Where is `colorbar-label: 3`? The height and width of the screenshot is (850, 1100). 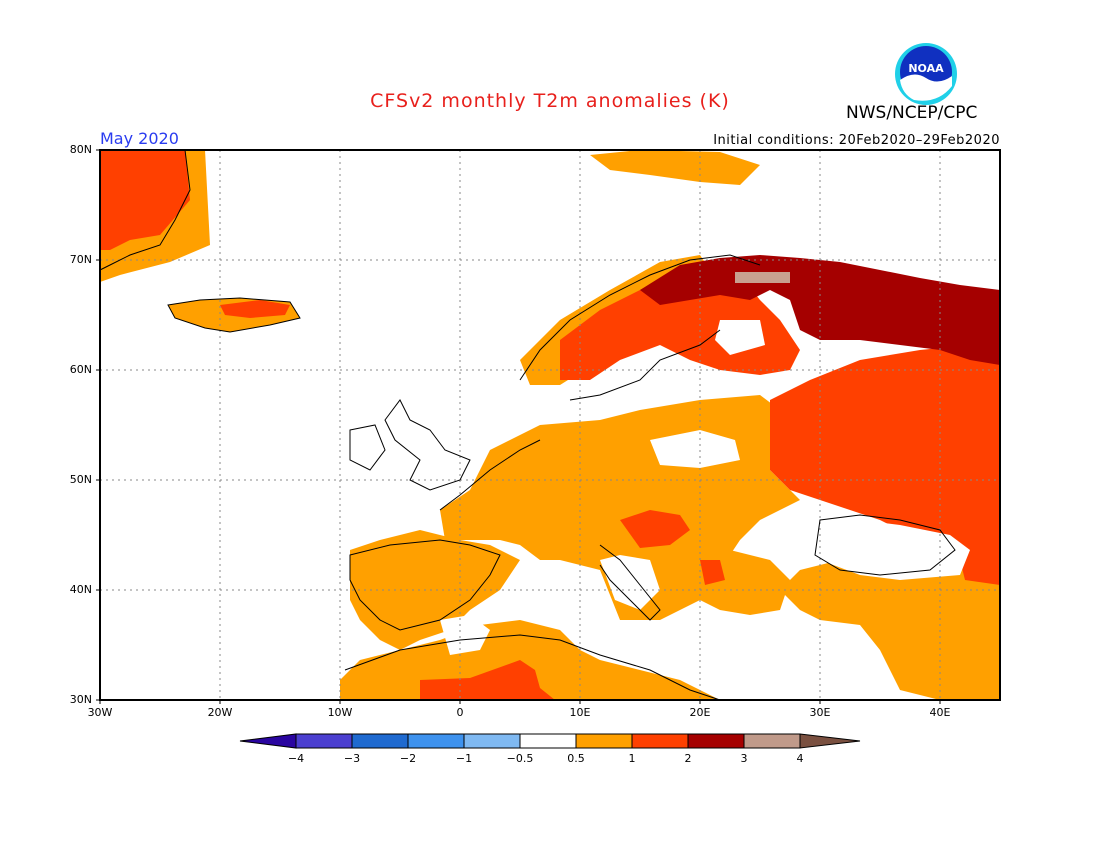 colorbar-label: 3 is located at coordinates (744, 758).